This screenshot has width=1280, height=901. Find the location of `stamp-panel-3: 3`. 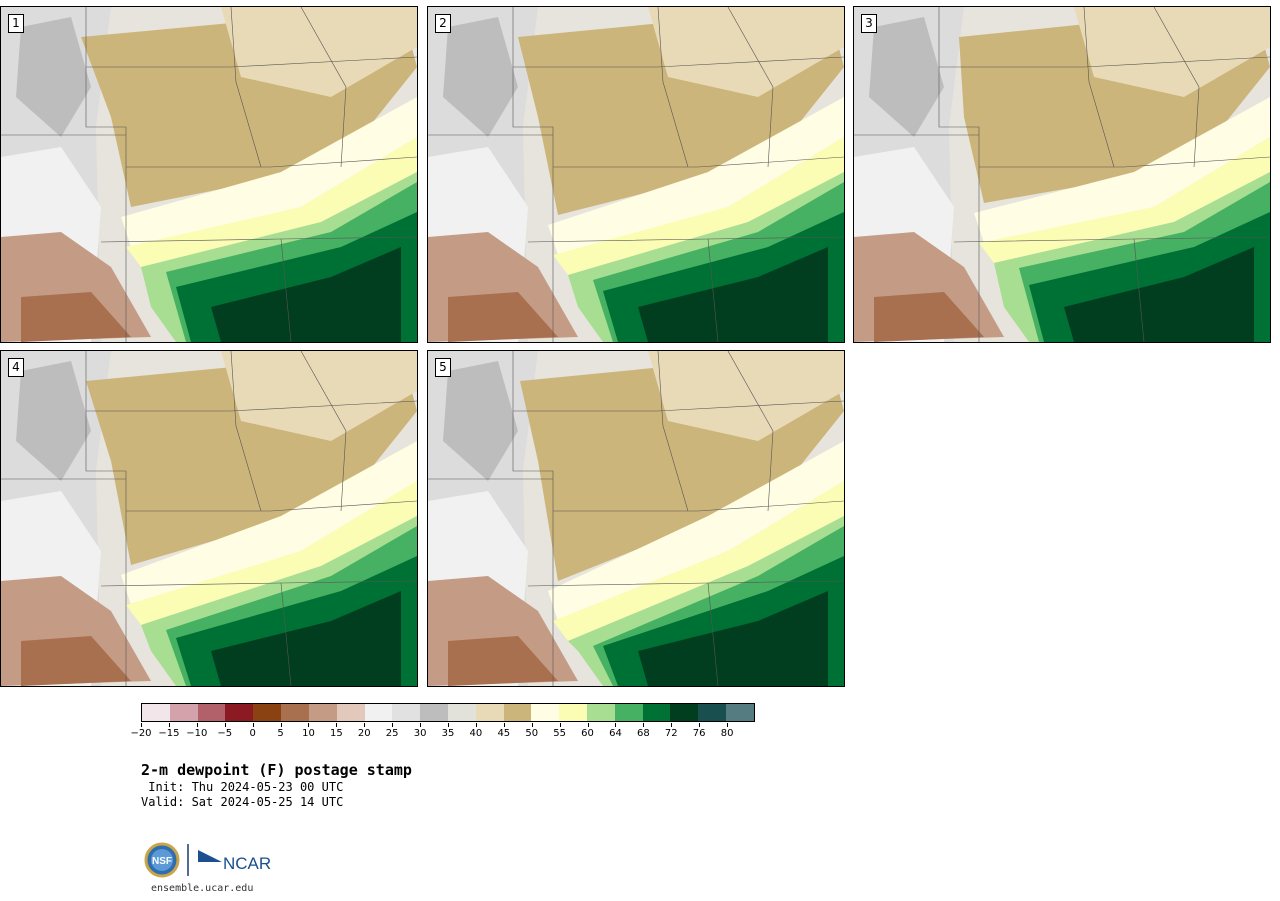

stamp-panel-3: 3 is located at coordinates (1062, 174).